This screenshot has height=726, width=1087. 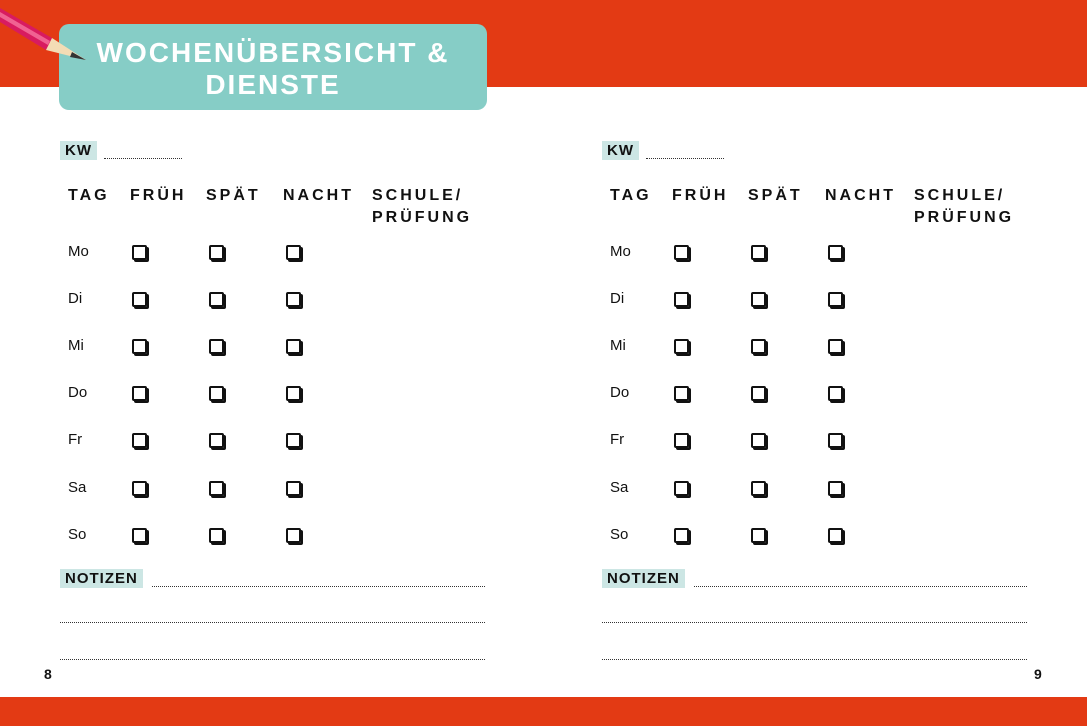 What do you see at coordinates (620, 392) in the screenshot?
I see `day-label: Do` at bounding box center [620, 392].